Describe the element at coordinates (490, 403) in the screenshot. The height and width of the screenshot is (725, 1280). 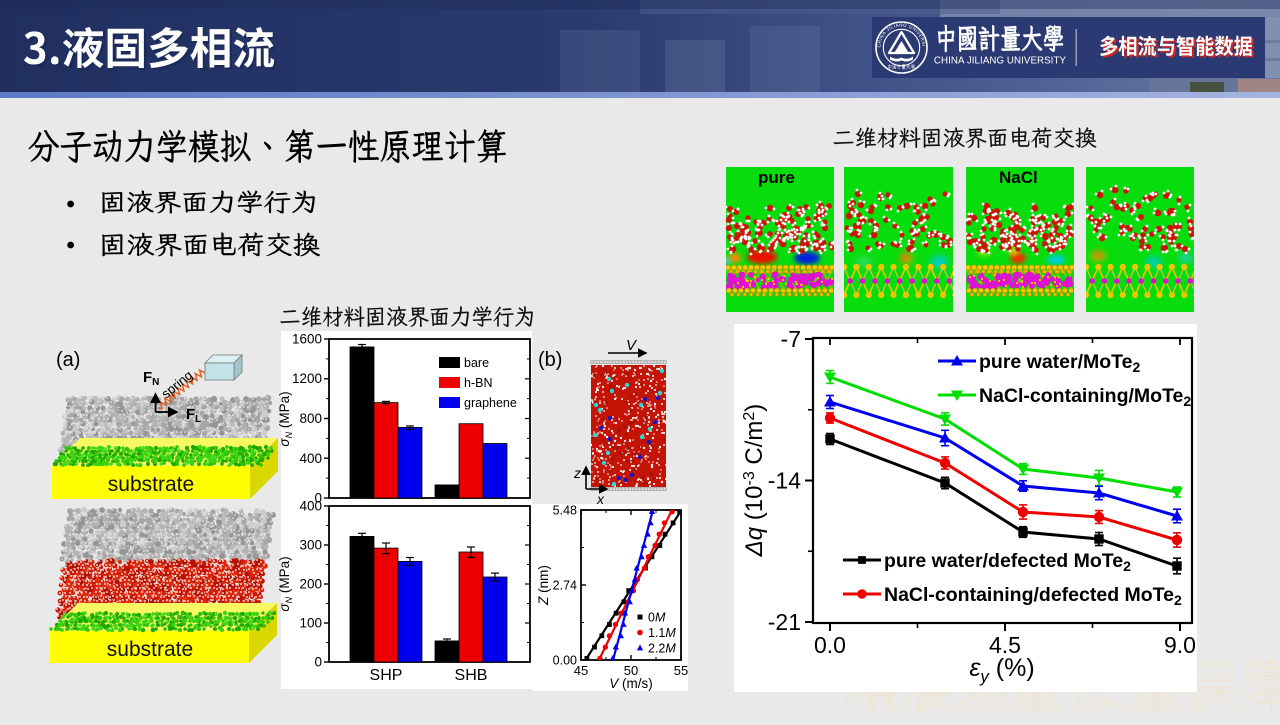
I see `svg-text: graphene` at that location.